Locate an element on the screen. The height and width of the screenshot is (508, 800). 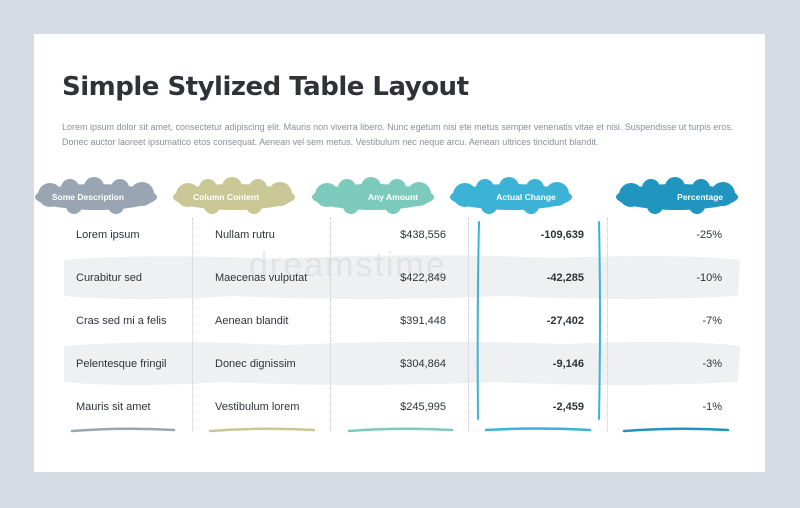
table-cell: -10% is located at coordinates (709, 278).